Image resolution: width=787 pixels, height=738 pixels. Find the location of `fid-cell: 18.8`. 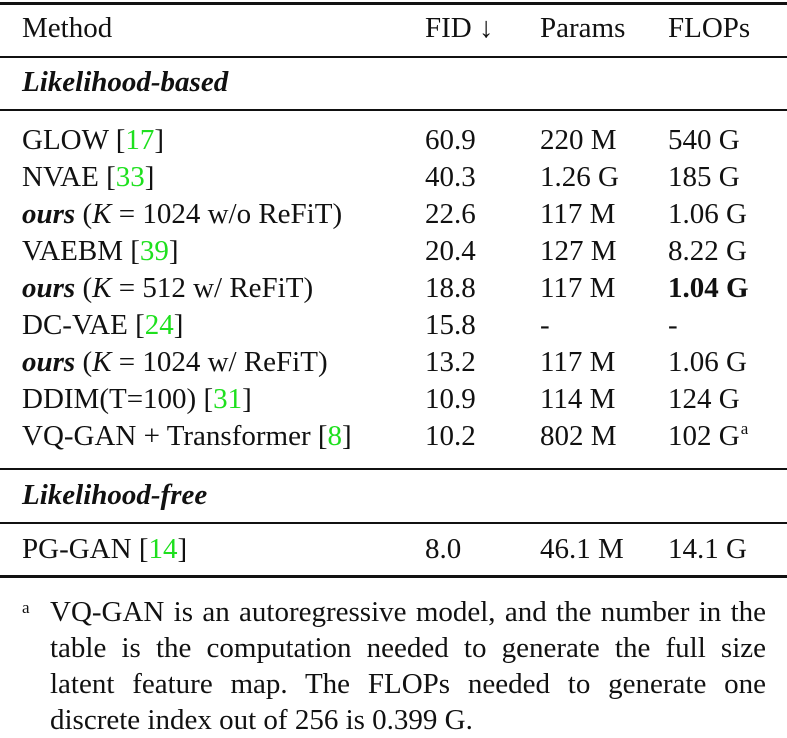

fid-cell: 18.8 is located at coordinates (450, 288).